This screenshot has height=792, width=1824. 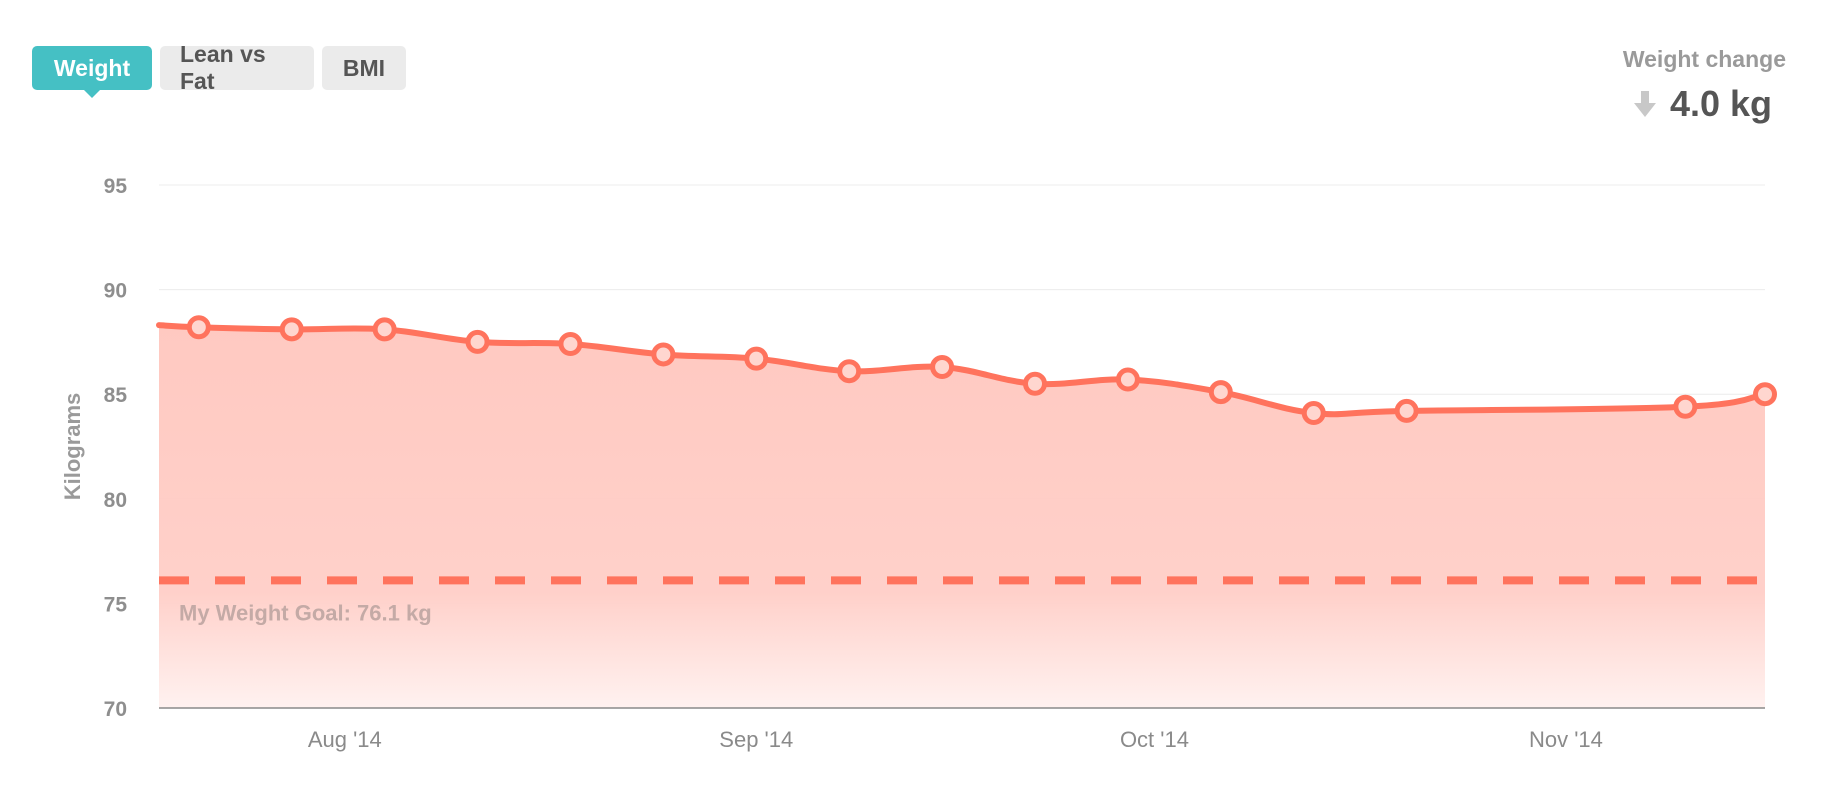 I want to click on y-tick-label: 90, so click(x=115, y=291).